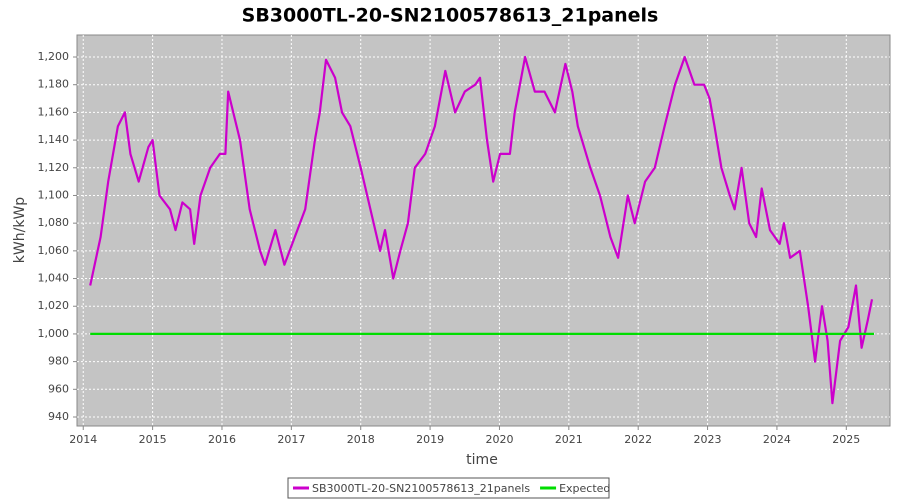 This screenshot has height=500, width=900. Describe the element at coordinates (54, 194) in the screenshot. I see `y-tick-label: 1,100` at that location.